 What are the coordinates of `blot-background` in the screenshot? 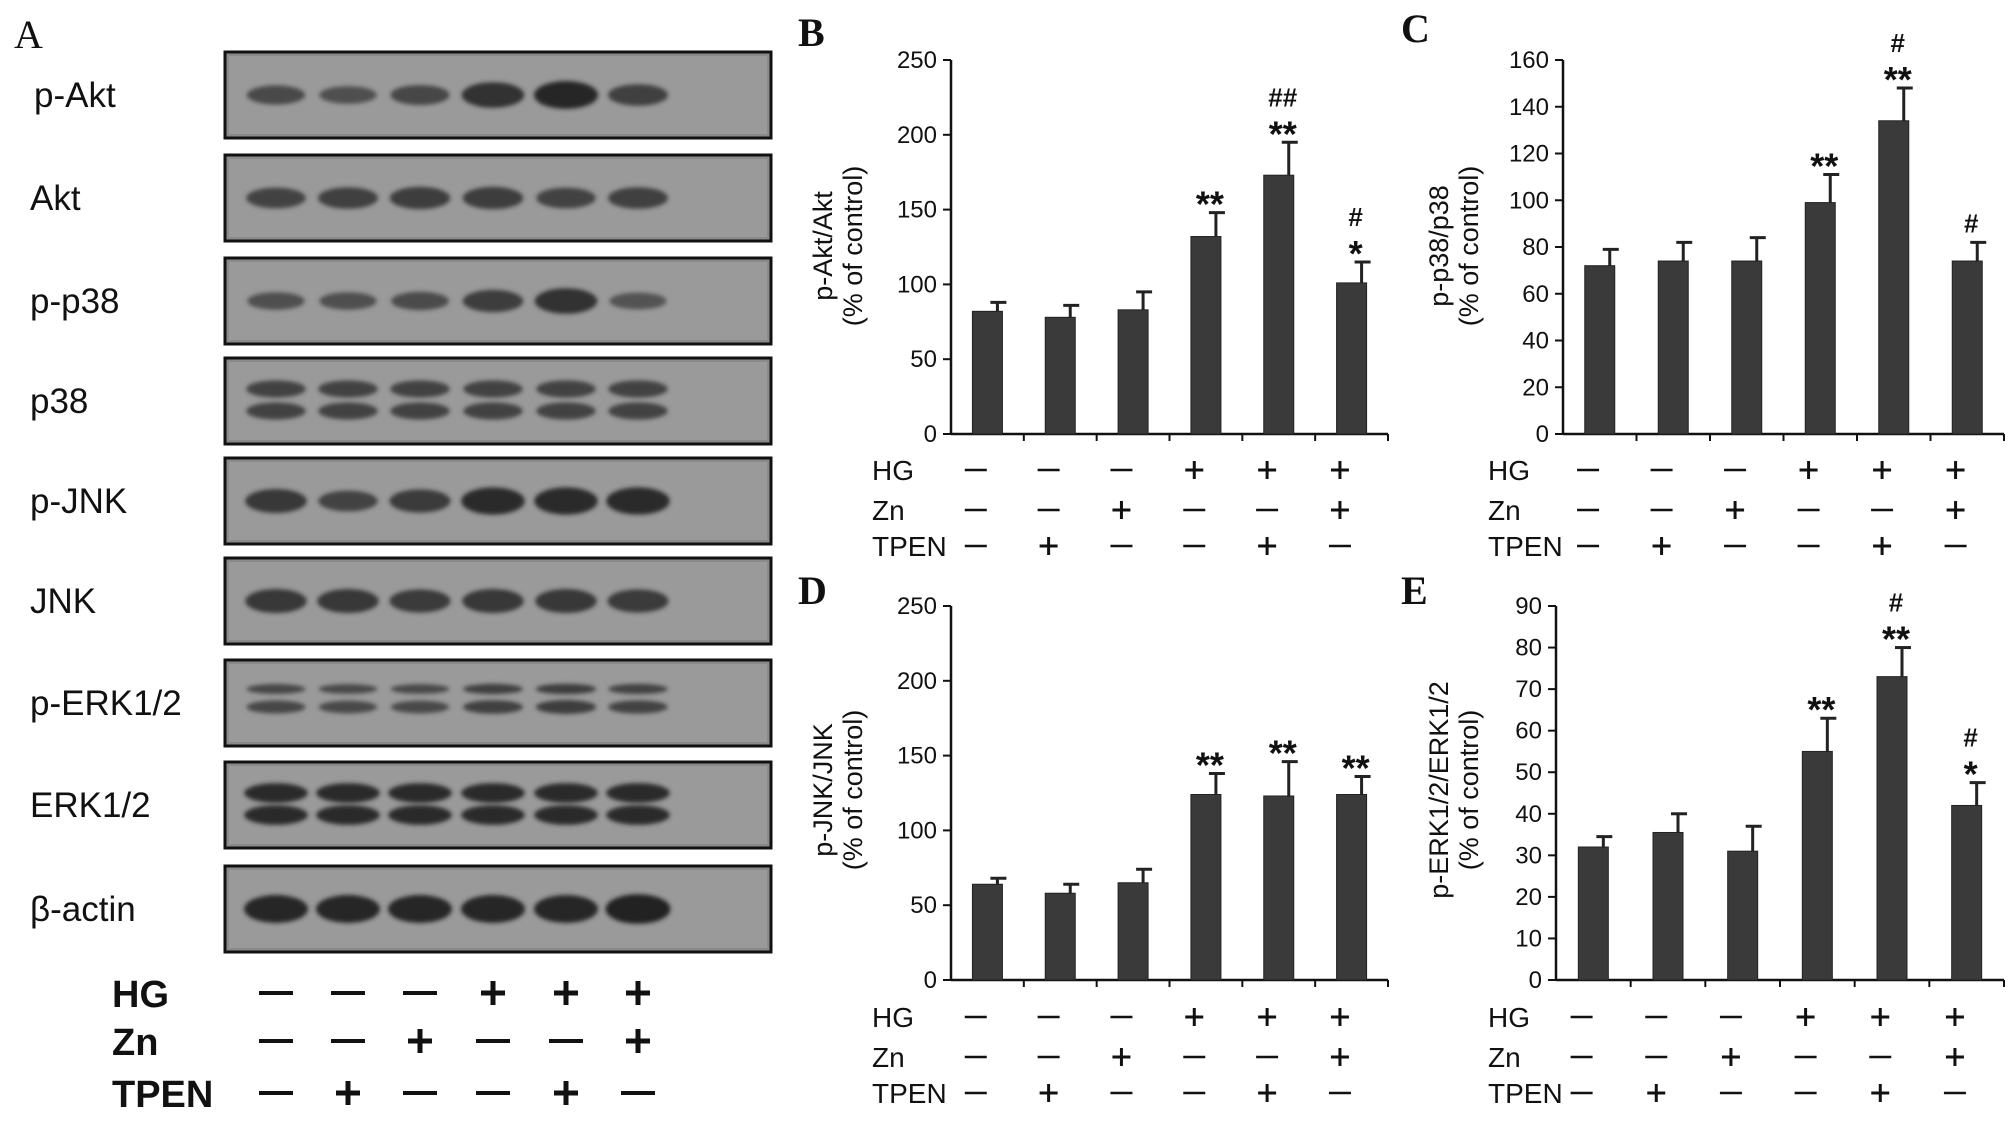 It's located at (498, 805).